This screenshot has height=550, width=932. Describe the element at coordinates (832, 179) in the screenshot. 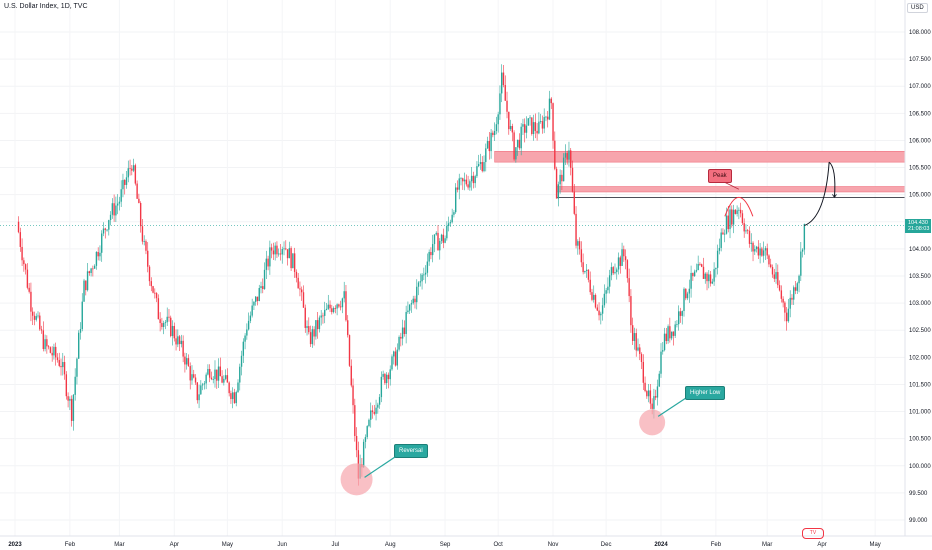

I see `projection-down` at that location.